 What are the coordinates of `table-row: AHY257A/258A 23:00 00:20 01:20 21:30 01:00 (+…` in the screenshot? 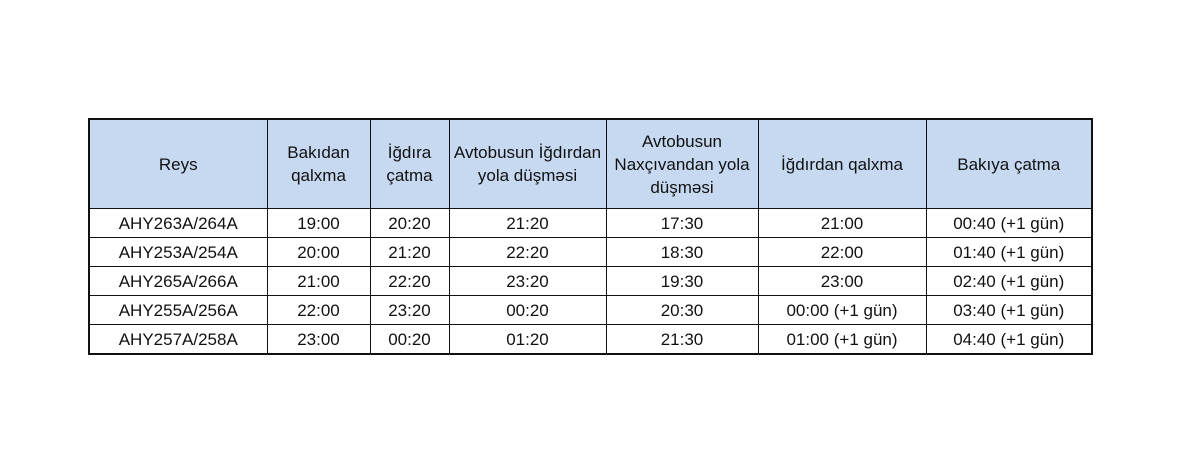 It's located at (590, 339).